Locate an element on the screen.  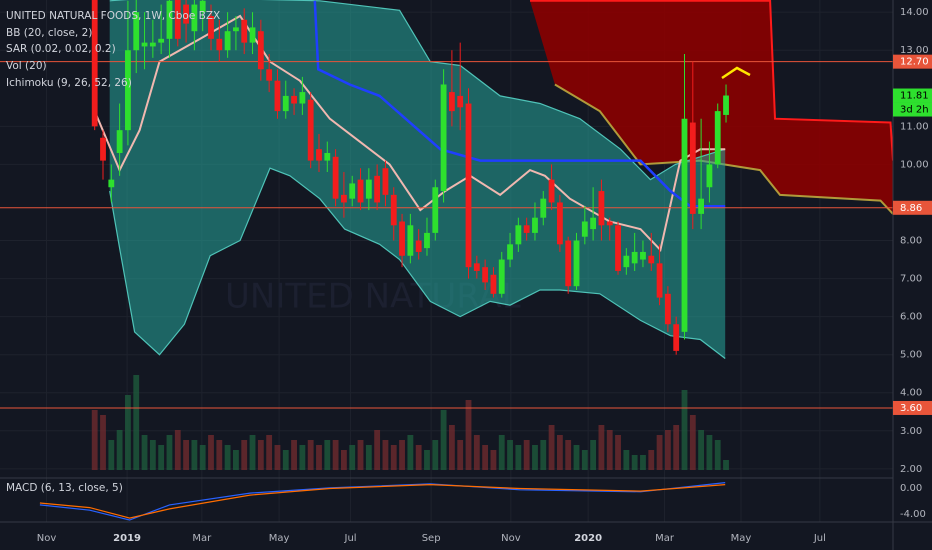
macd-tick-label: 0.00 is located at coordinates (911, 488).